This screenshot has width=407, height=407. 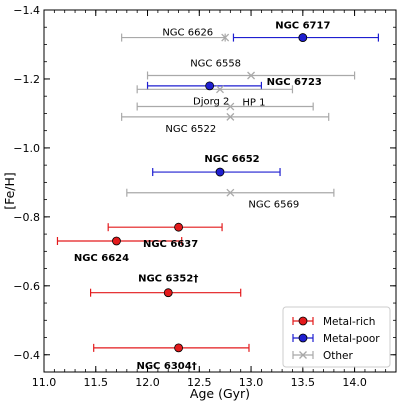 I want to click on x-tick-label: 13.5, so click(x=303, y=382).